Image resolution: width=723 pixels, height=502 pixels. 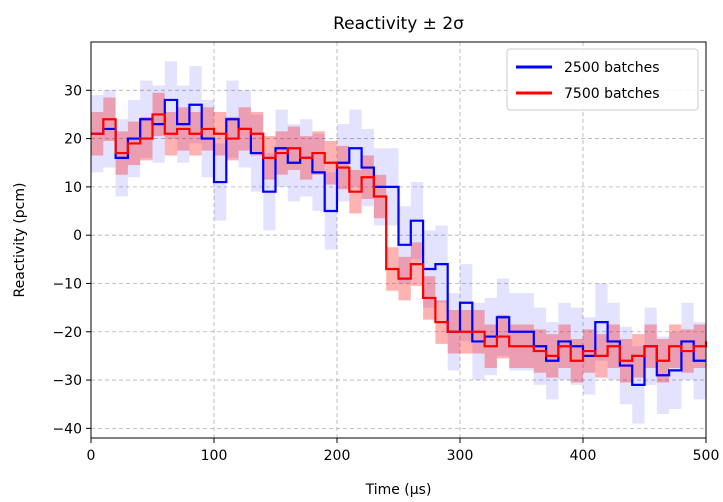 I want to click on legend: 2500 batches 7500 batches, so click(x=602, y=79).